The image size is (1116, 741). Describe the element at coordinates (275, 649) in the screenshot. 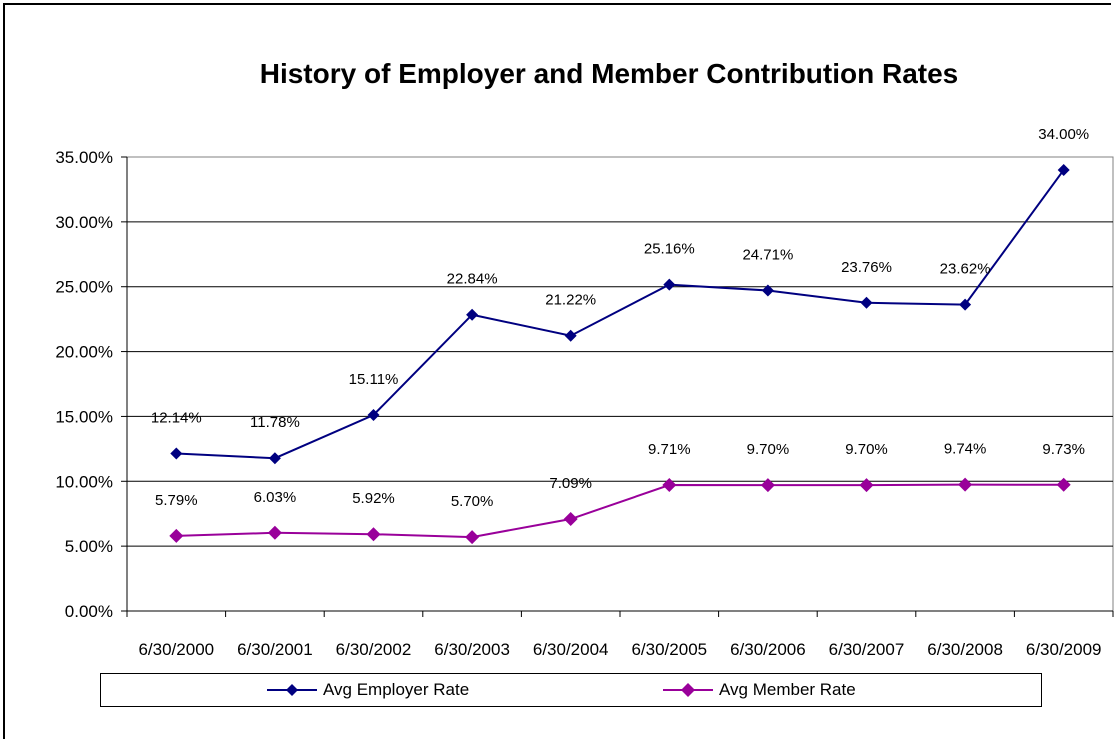

I see `x-tick-label: 6/30/2001` at that location.